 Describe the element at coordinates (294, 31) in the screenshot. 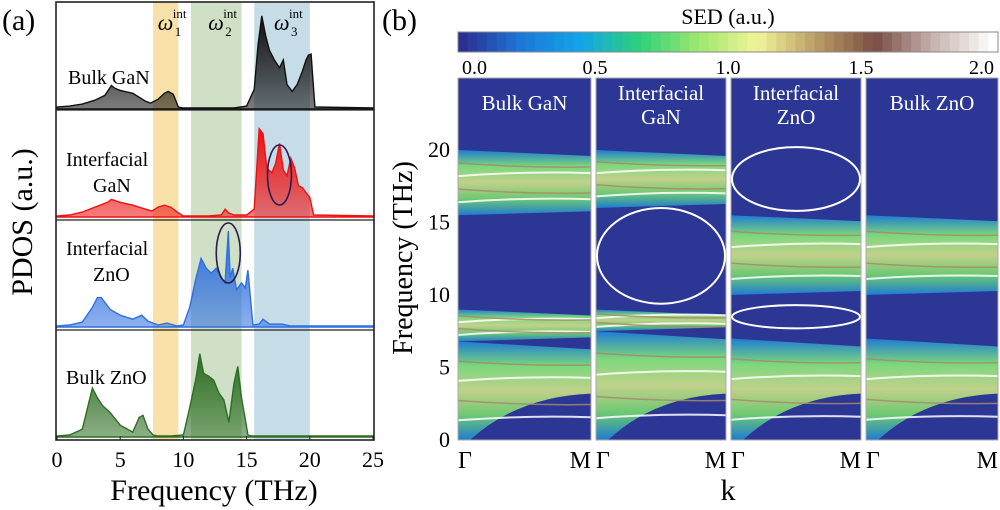

I see `band-label-sub: 3` at that location.